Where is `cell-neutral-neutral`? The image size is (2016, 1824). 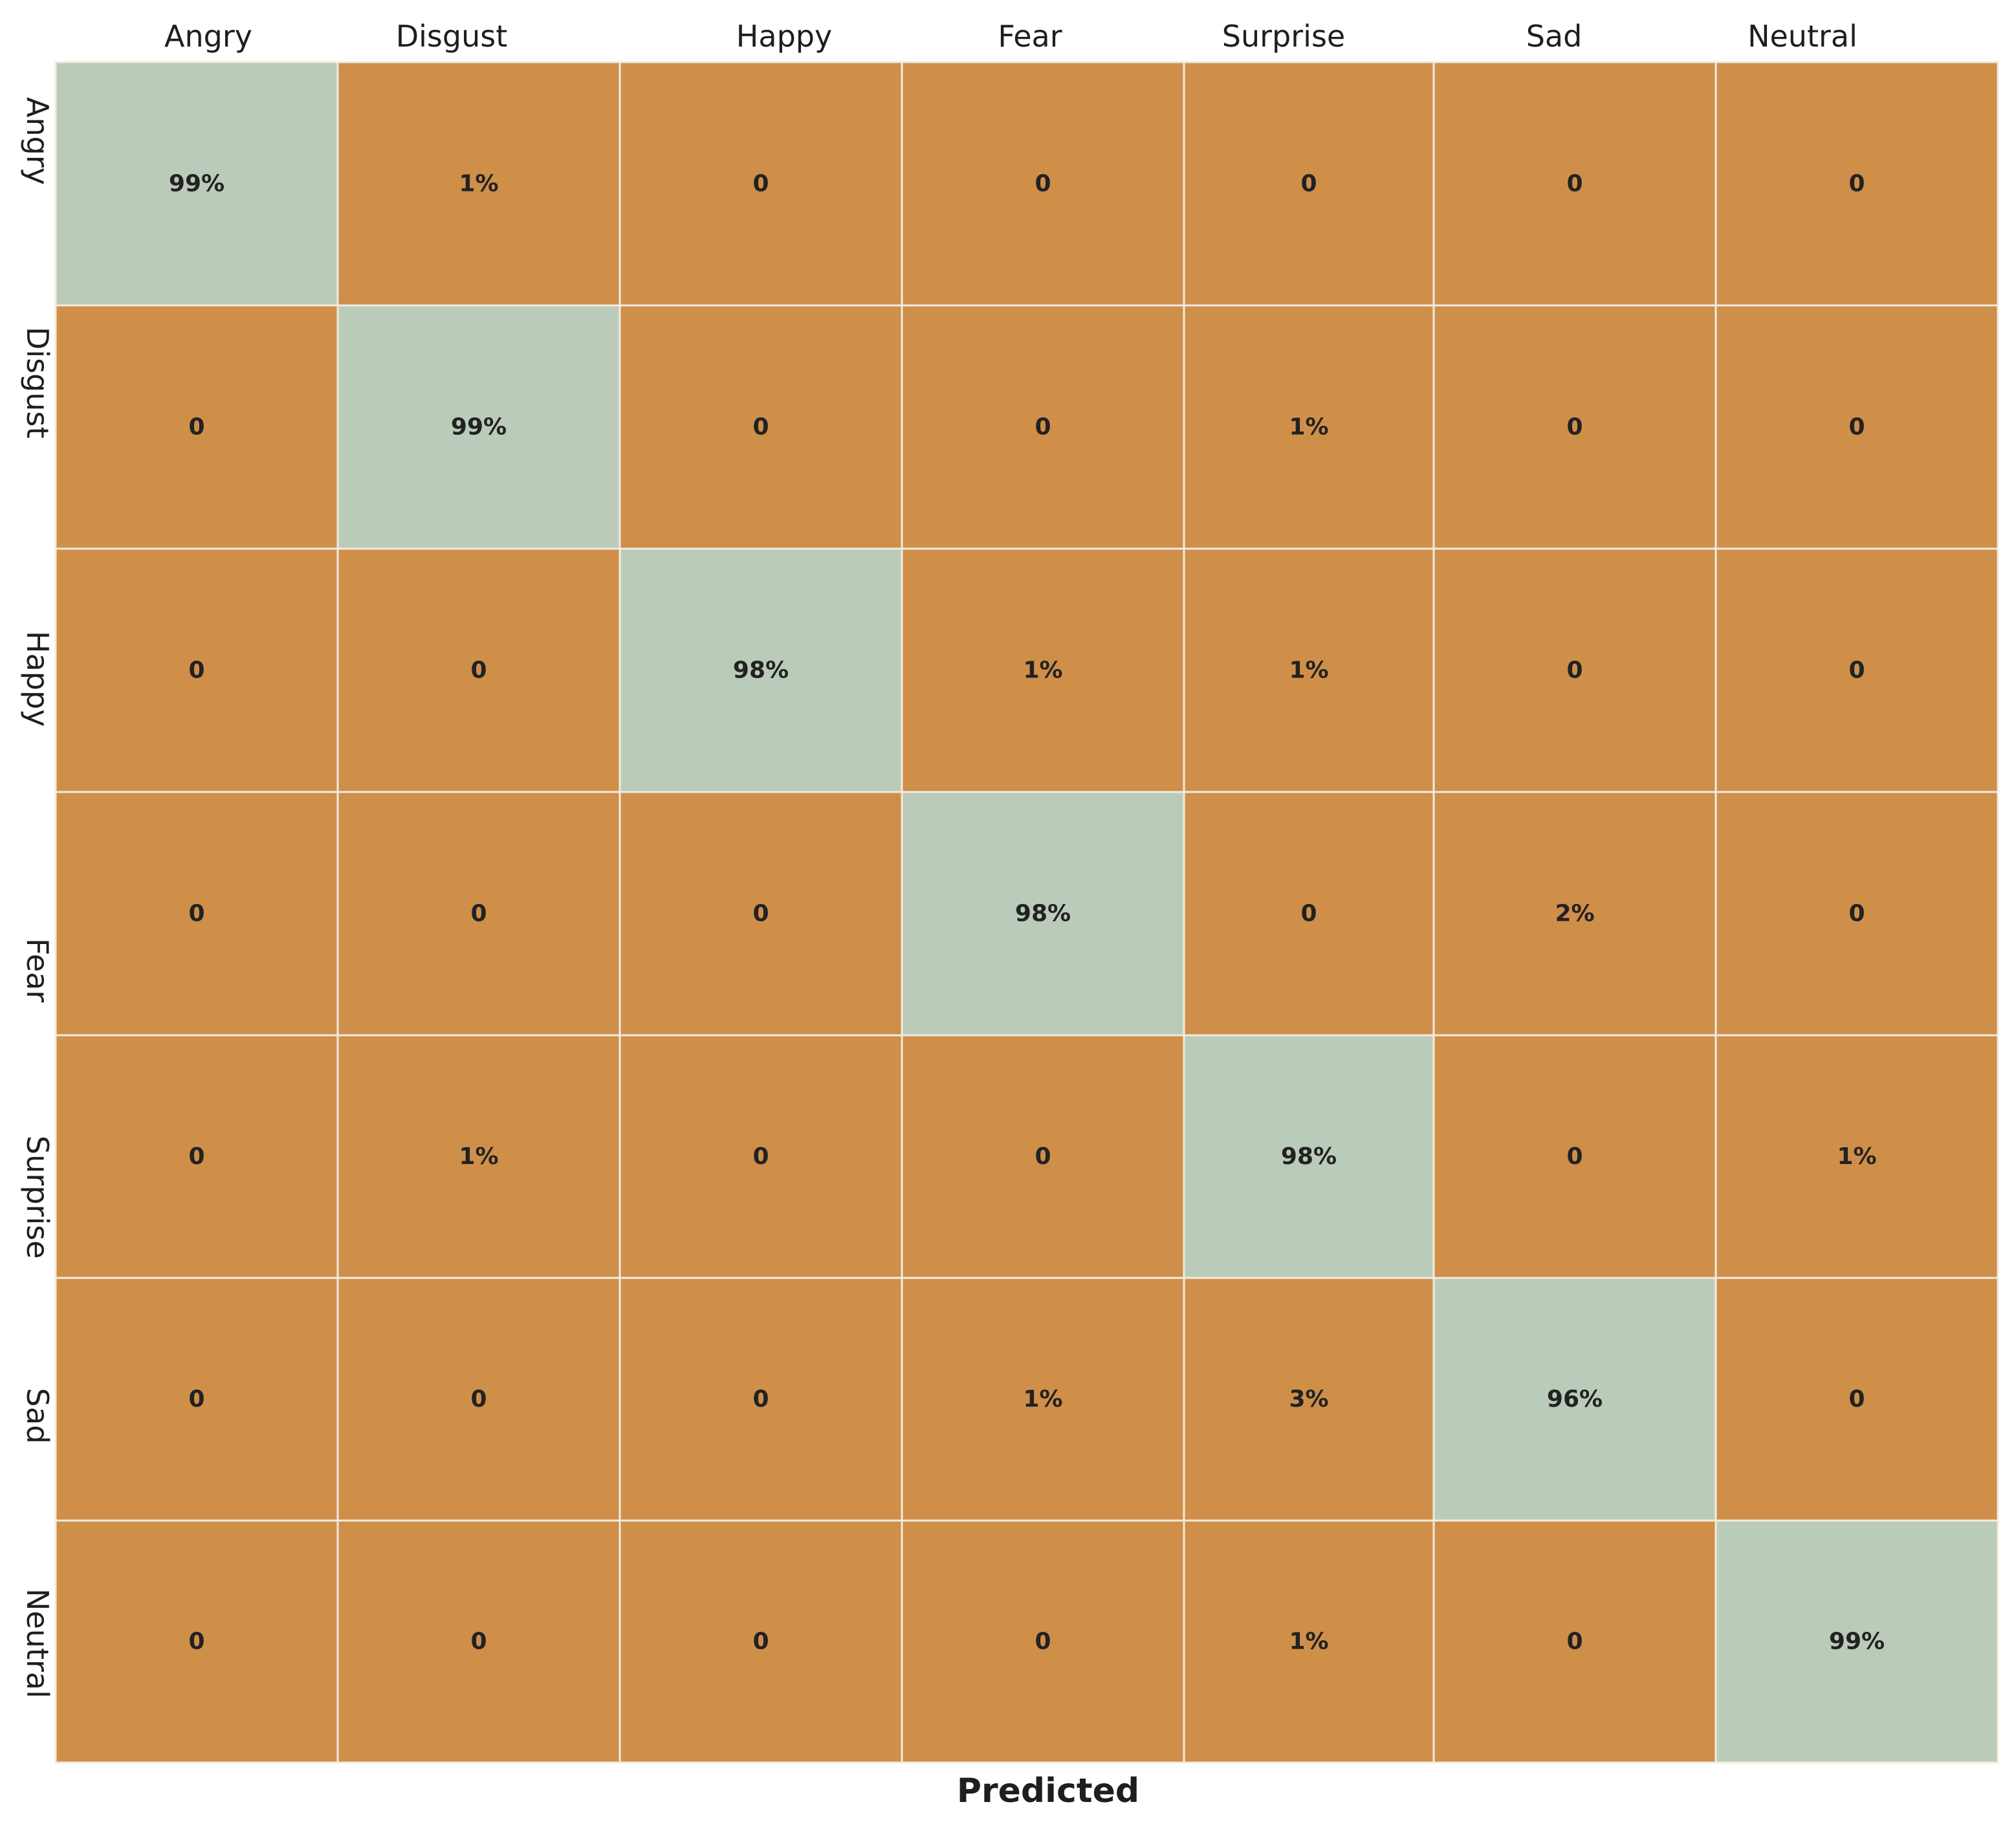 cell-neutral-neutral is located at coordinates (1857, 1642).